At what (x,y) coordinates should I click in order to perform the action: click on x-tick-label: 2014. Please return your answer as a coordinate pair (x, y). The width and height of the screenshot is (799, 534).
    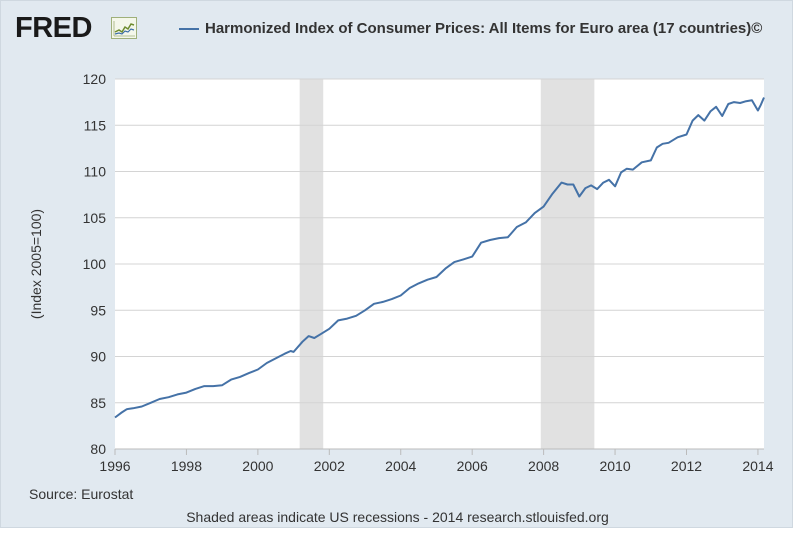
    Looking at the image, I should click on (757, 466).